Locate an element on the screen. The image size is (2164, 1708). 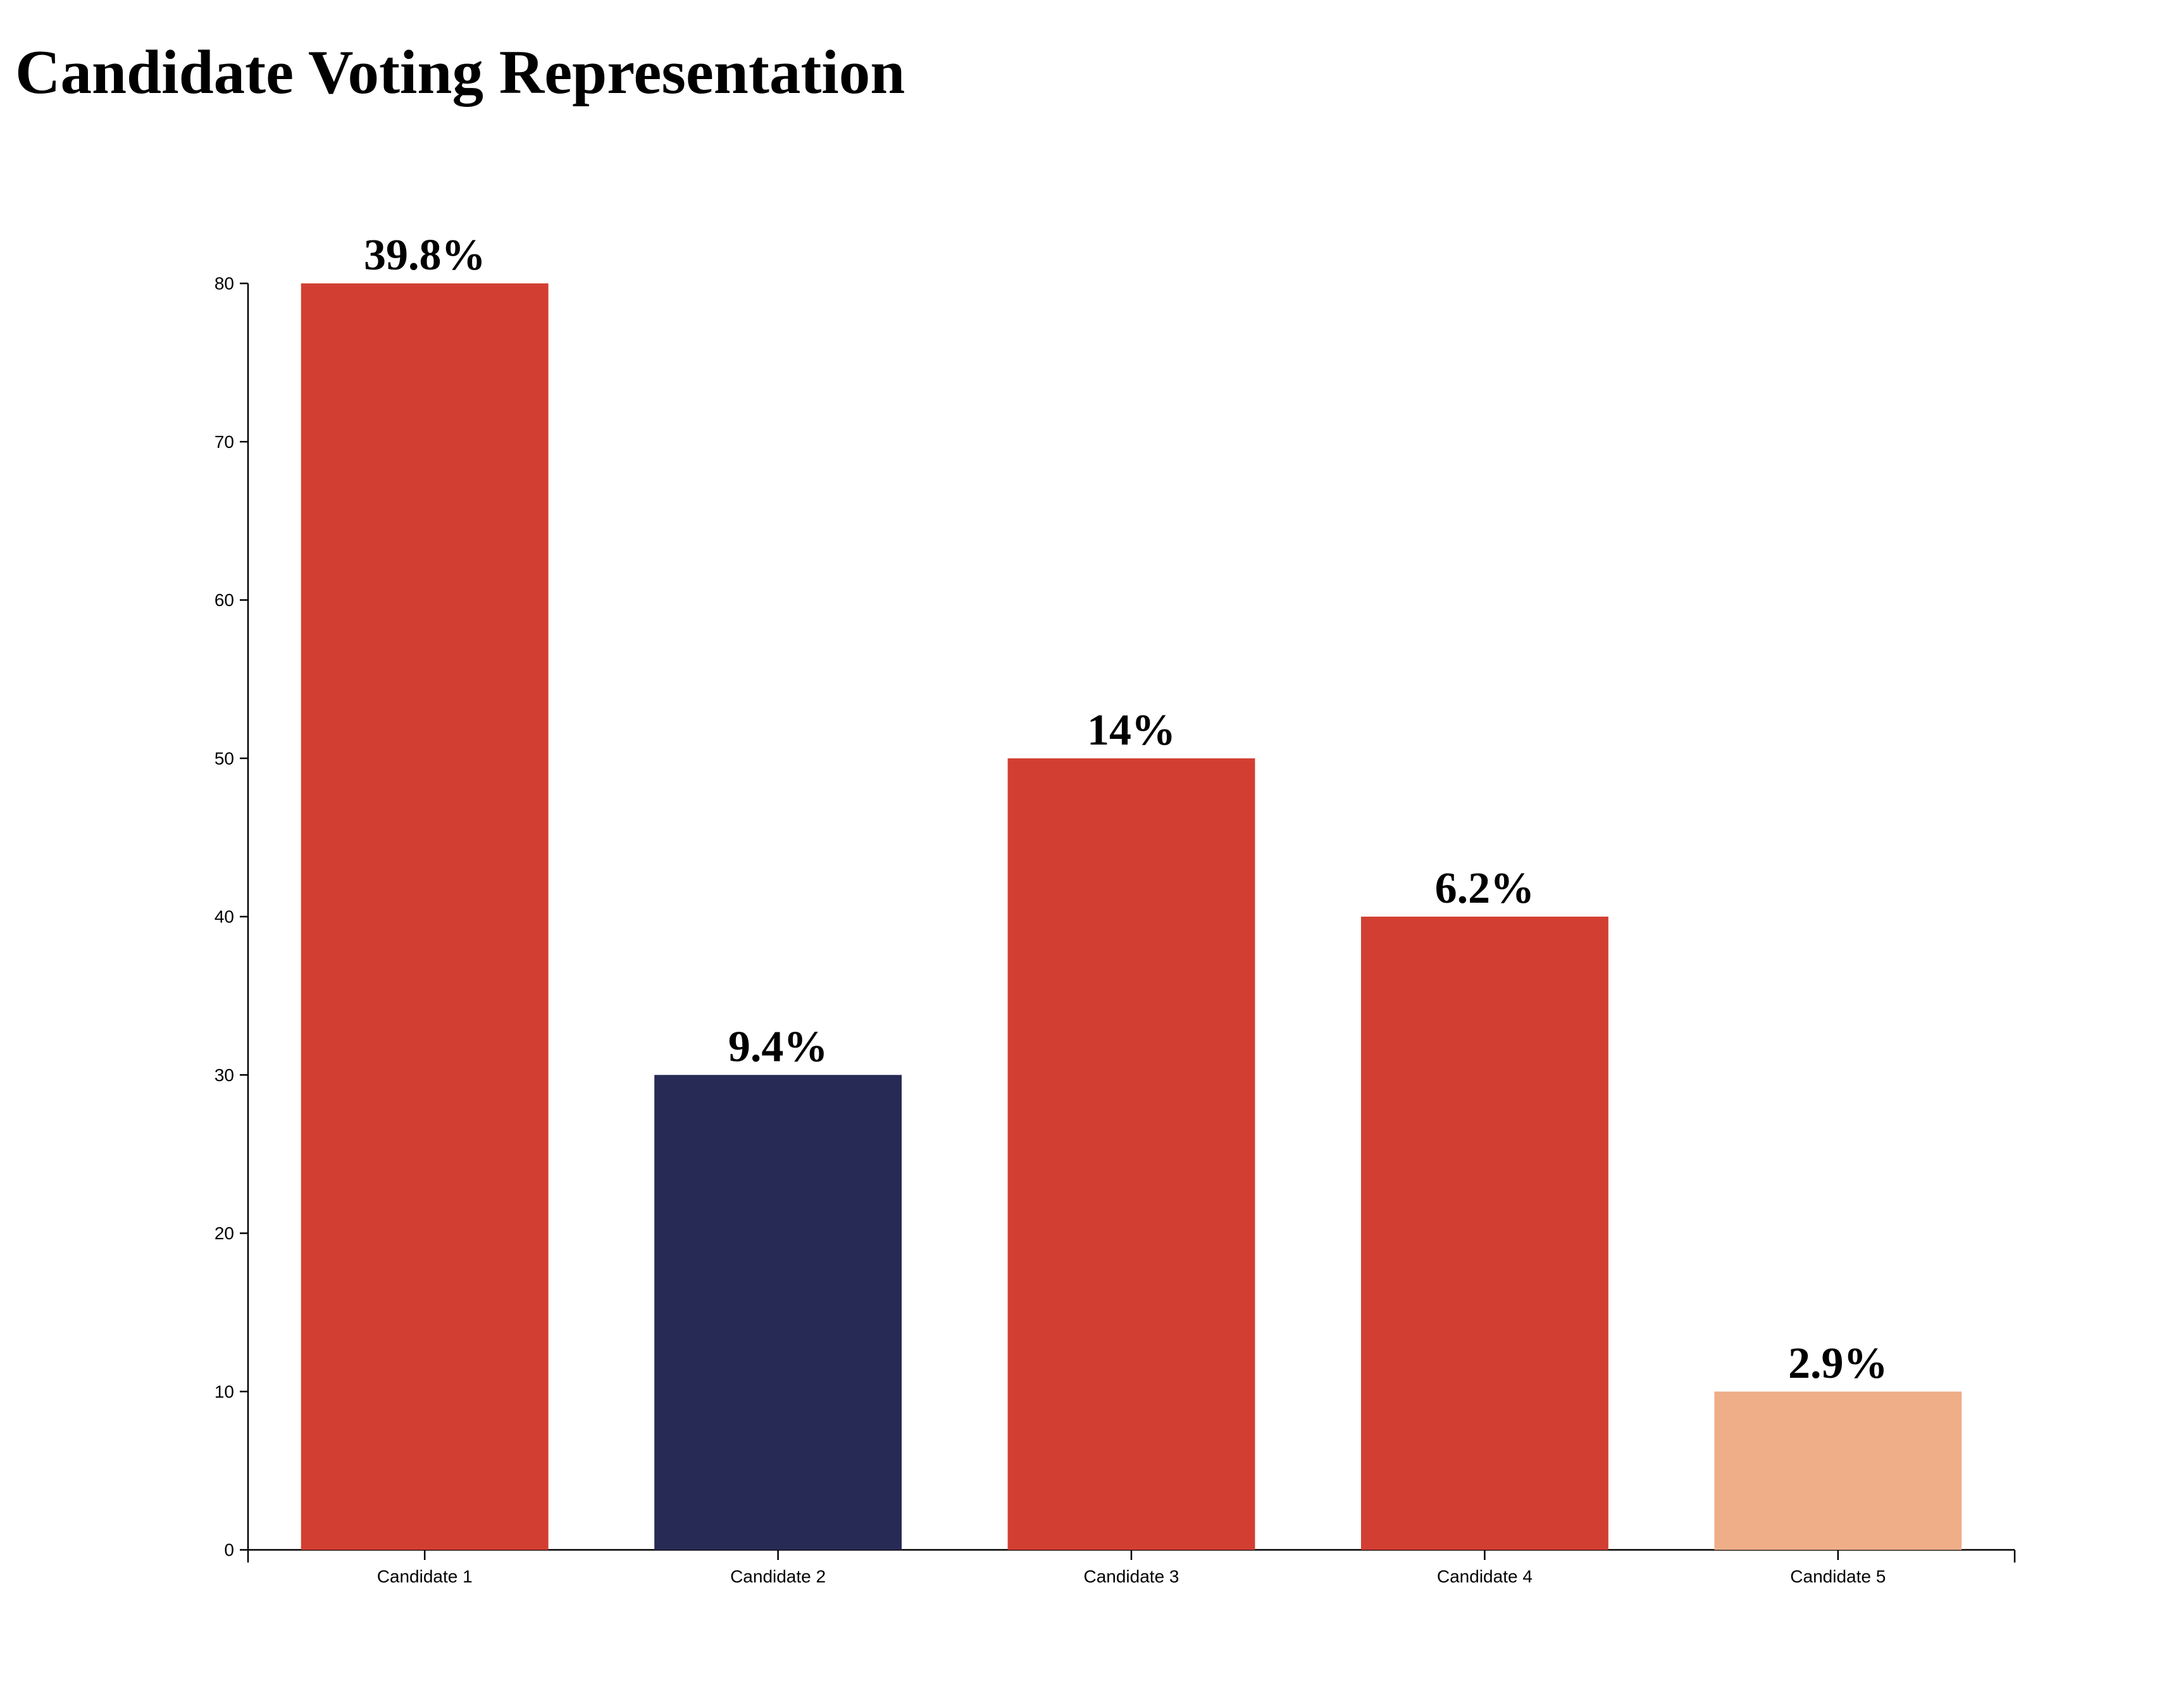
bar-value-label: 39.8% is located at coordinates (425, 255).